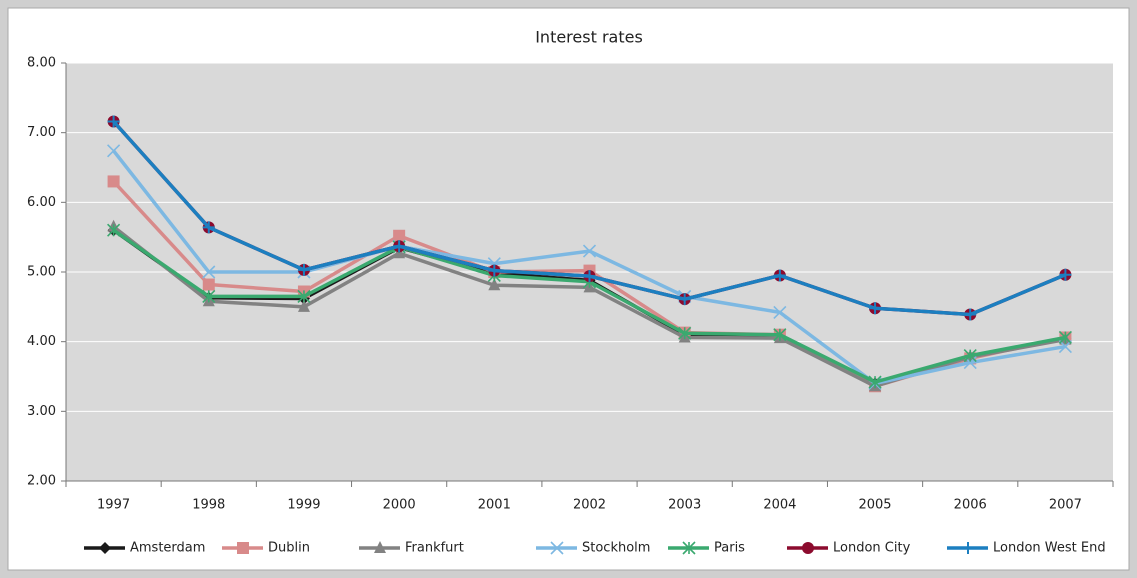 The width and height of the screenshot is (1137, 578). I want to click on x-tick-label: 2007, so click(1065, 505).